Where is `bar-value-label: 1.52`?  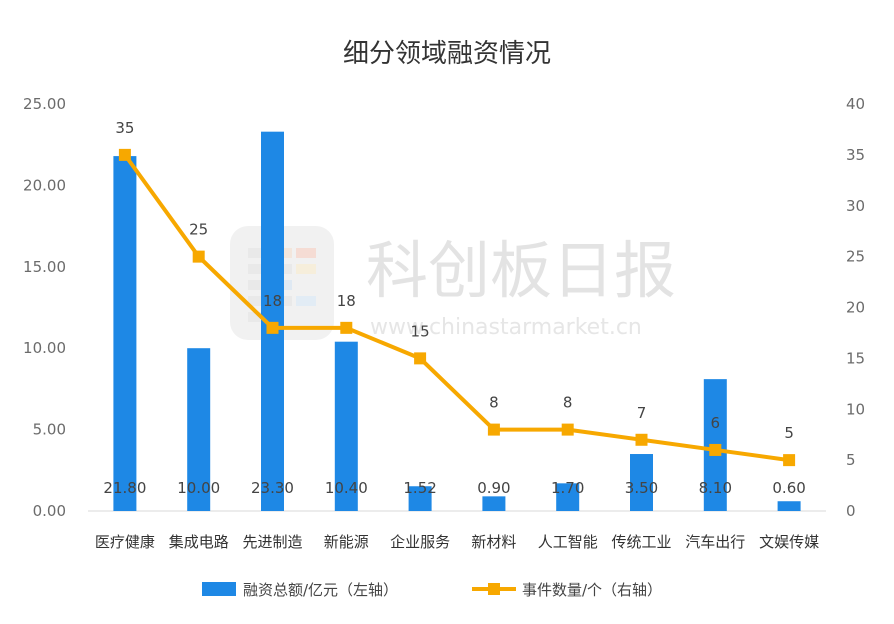
bar-value-label: 1.52 is located at coordinates (419, 488).